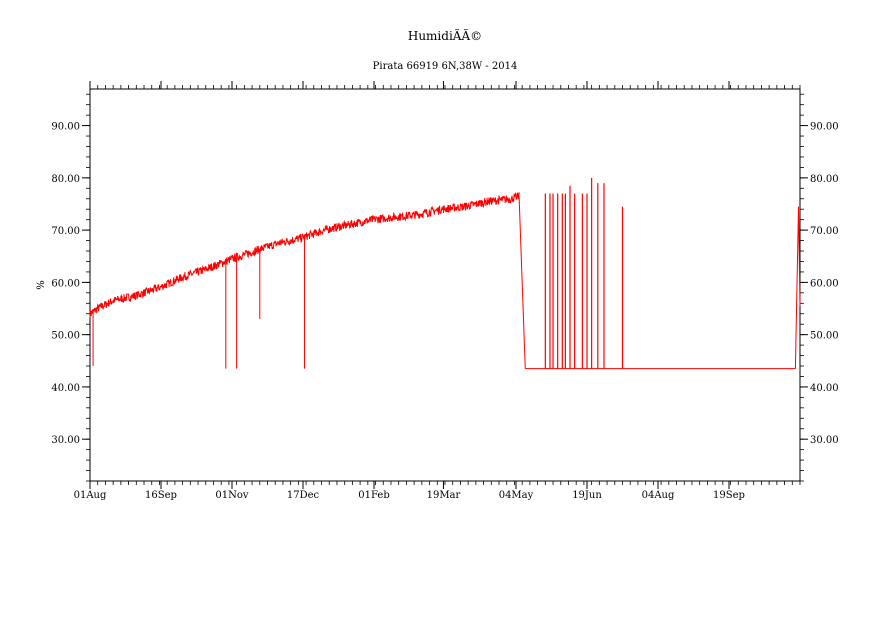  What do you see at coordinates (65, 231) in the screenshot?
I see `y-tick-label-left: 70.00` at bounding box center [65, 231].